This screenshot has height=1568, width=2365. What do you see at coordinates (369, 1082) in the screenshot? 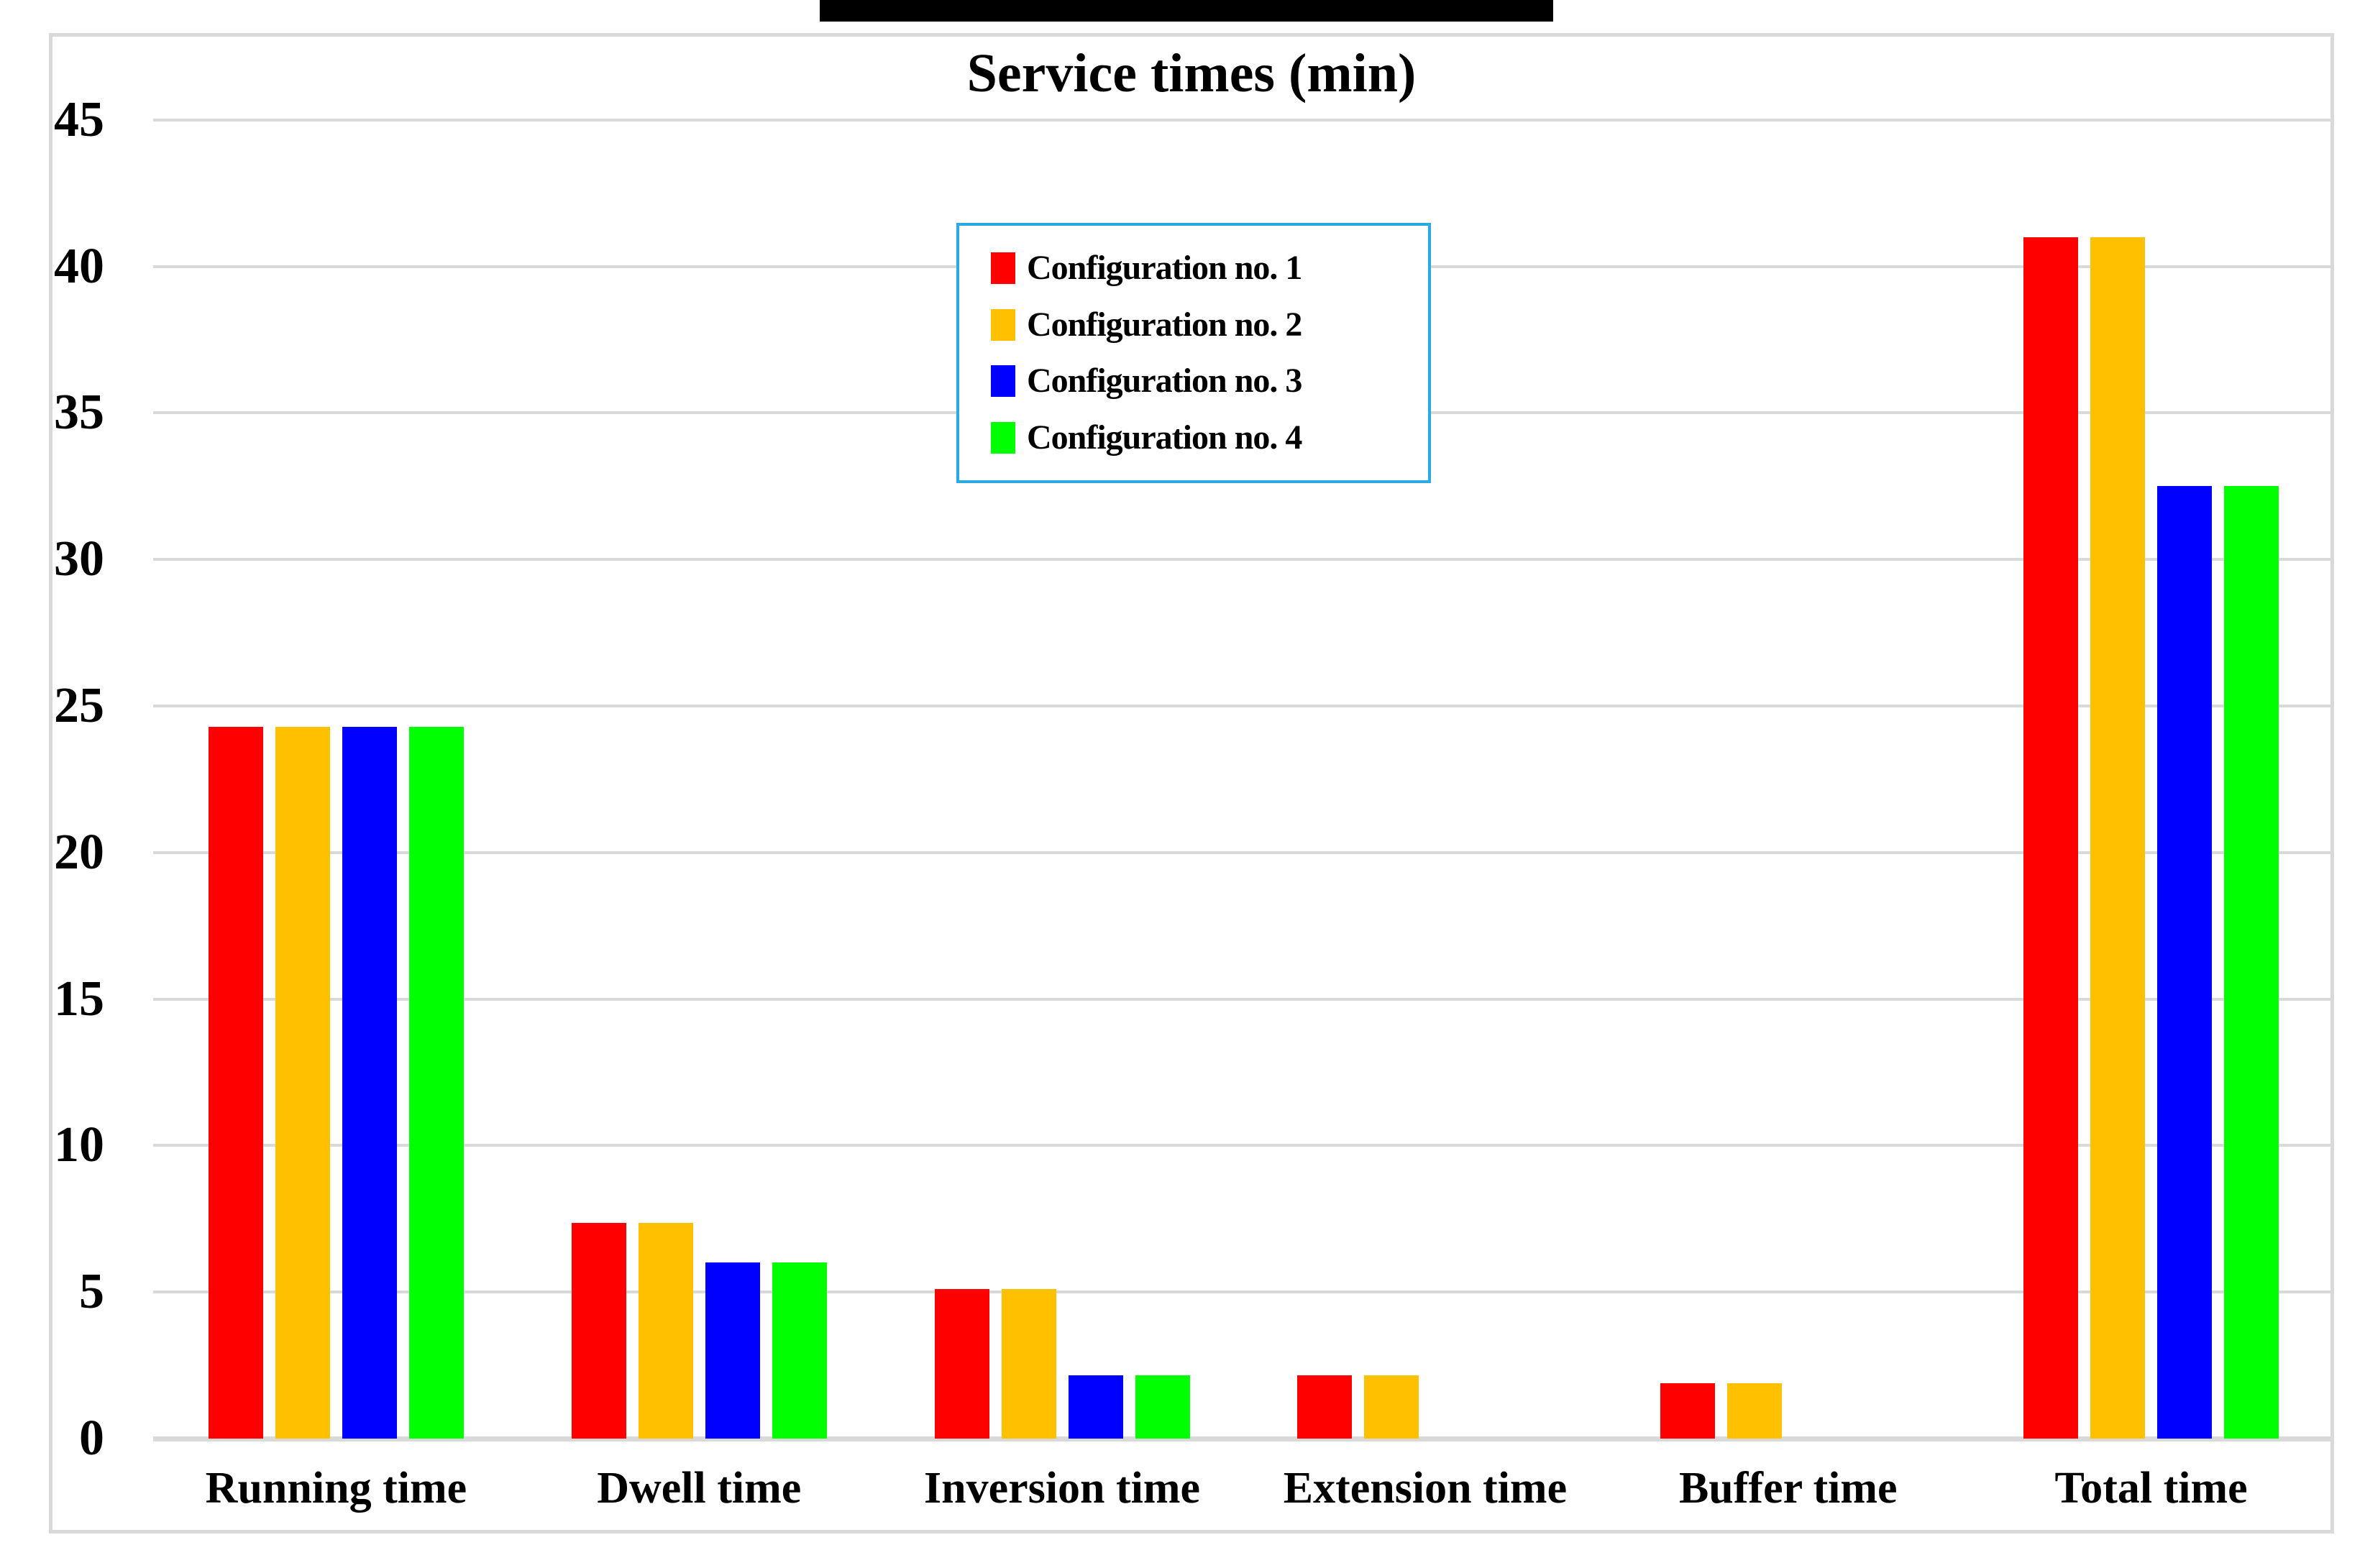
I see `bar-configuration-no-3-running-time` at bounding box center [369, 1082].